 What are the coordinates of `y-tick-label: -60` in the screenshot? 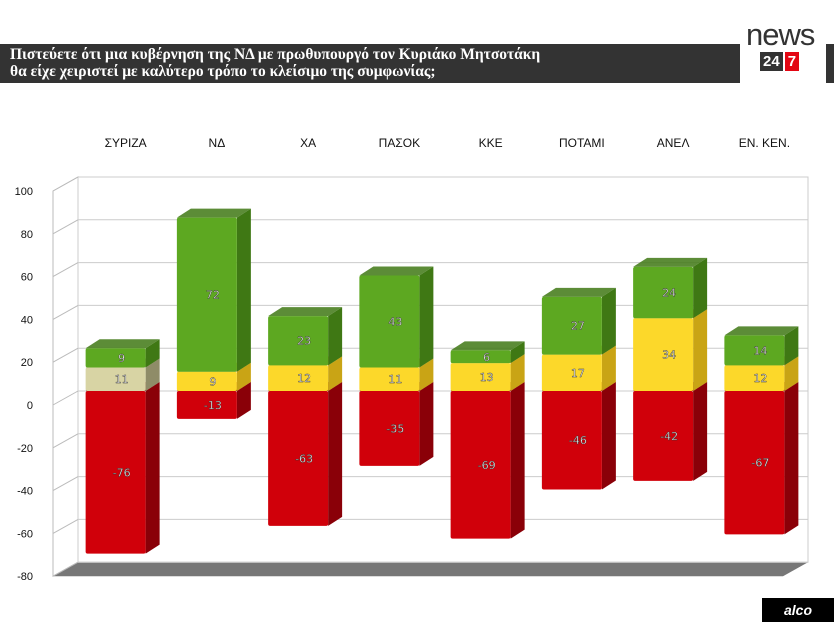 It's located at (25, 534).